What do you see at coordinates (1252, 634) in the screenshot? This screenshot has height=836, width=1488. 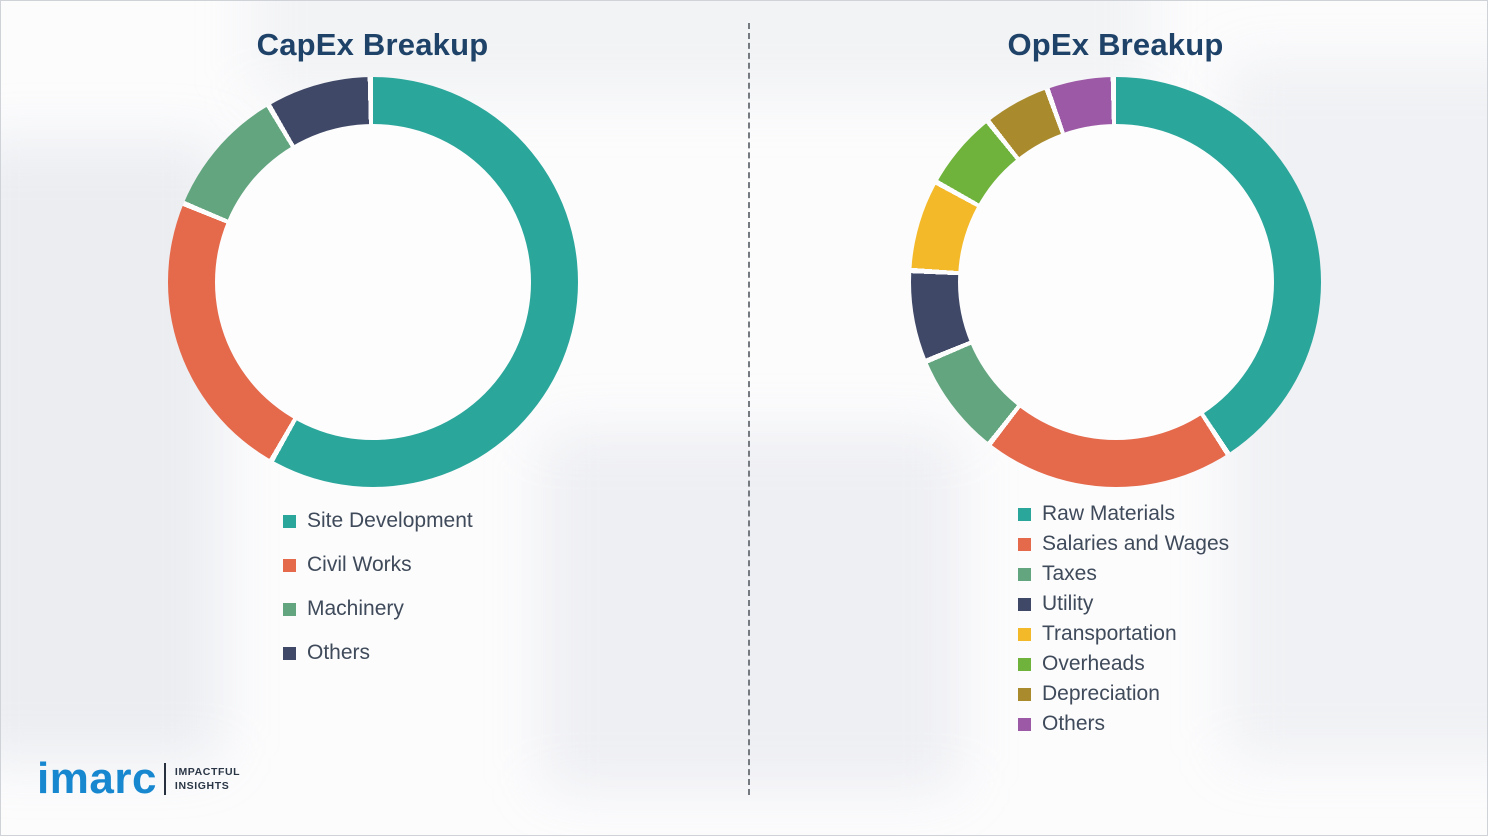 I see `legend-item: Transportation` at bounding box center [1252, 634].